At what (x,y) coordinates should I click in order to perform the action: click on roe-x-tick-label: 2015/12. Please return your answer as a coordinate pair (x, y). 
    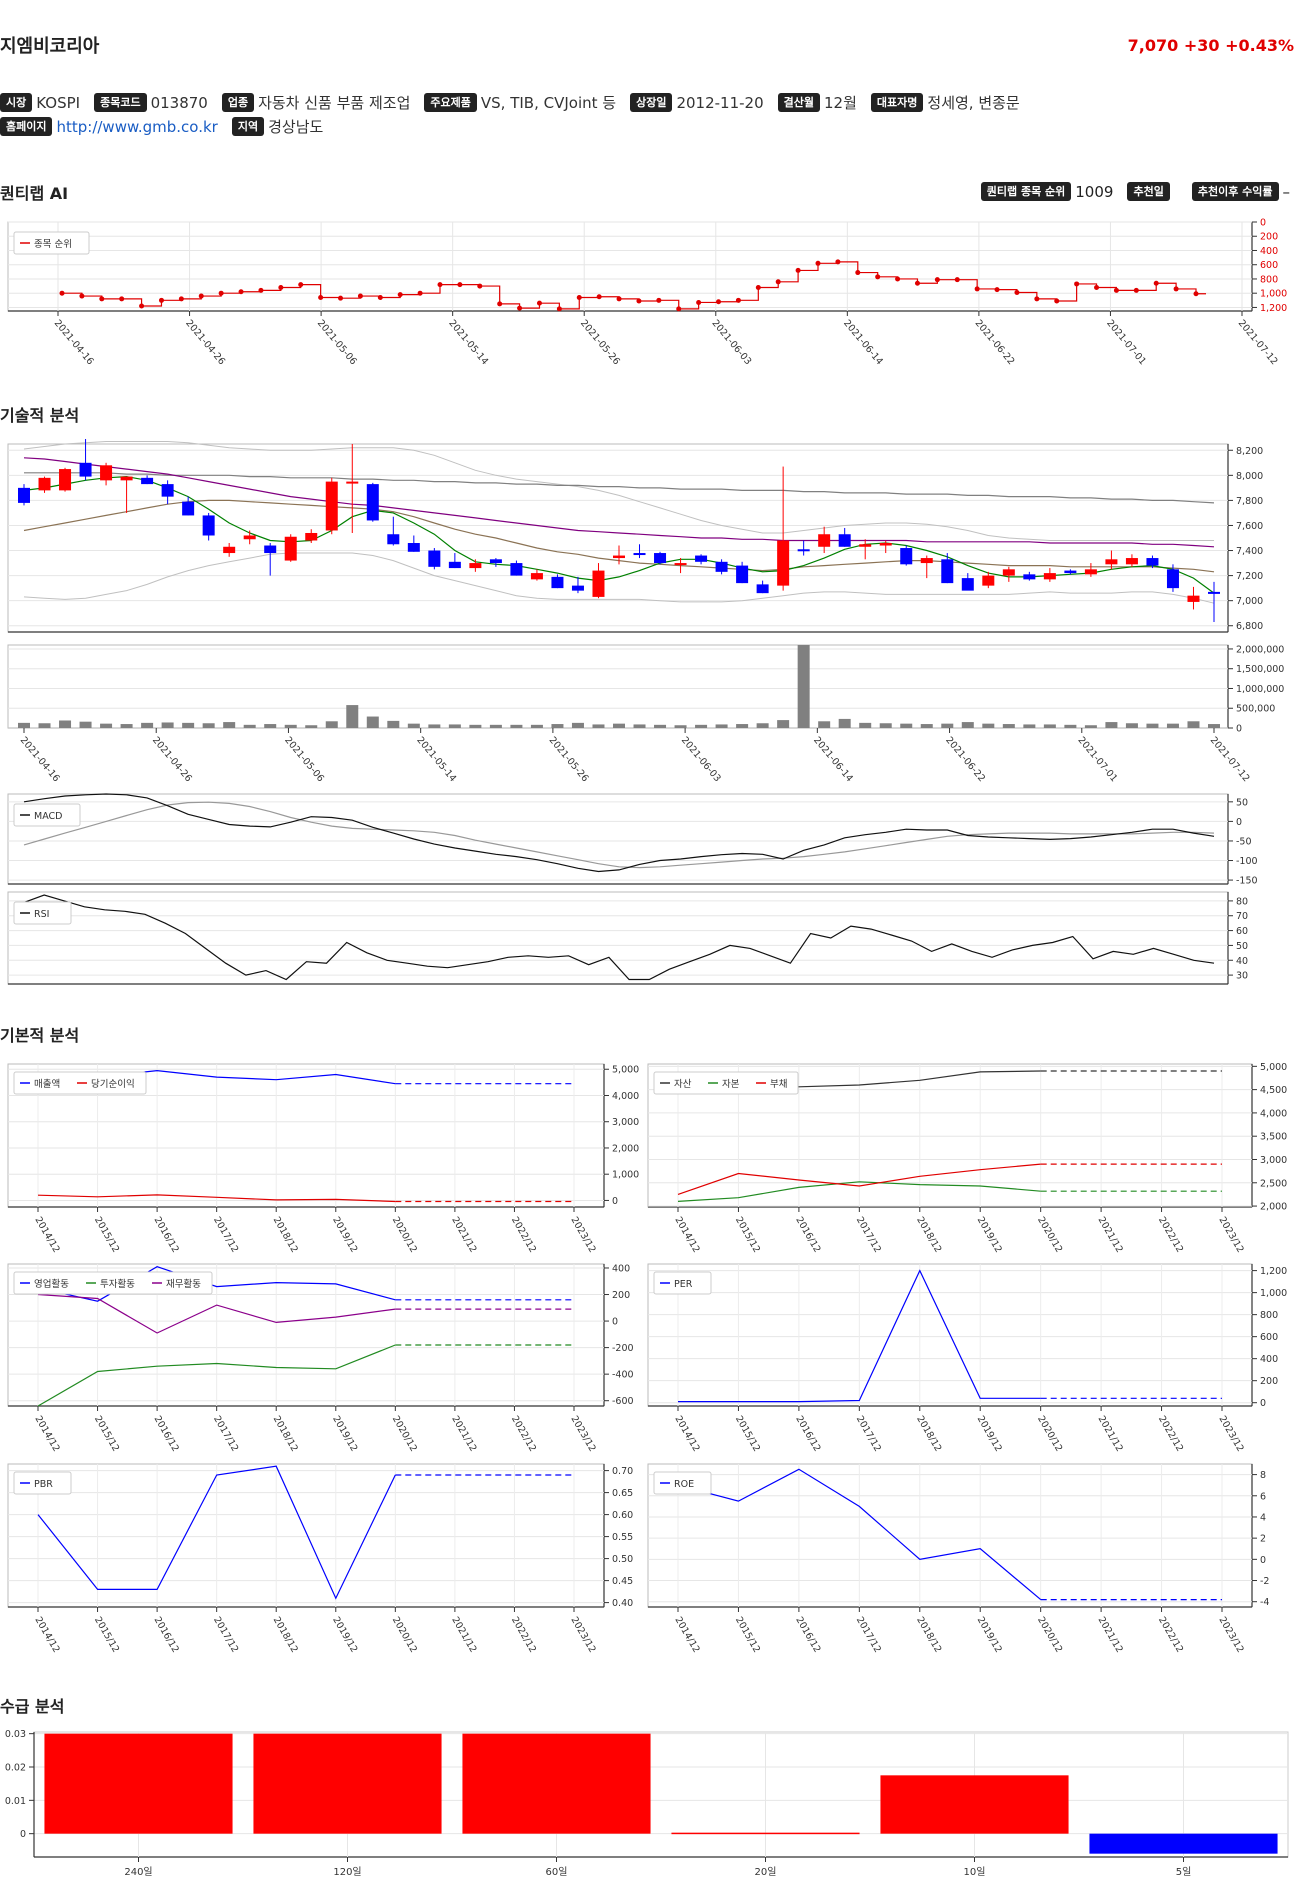
    Looking at the image, I should click on (747, 1635).